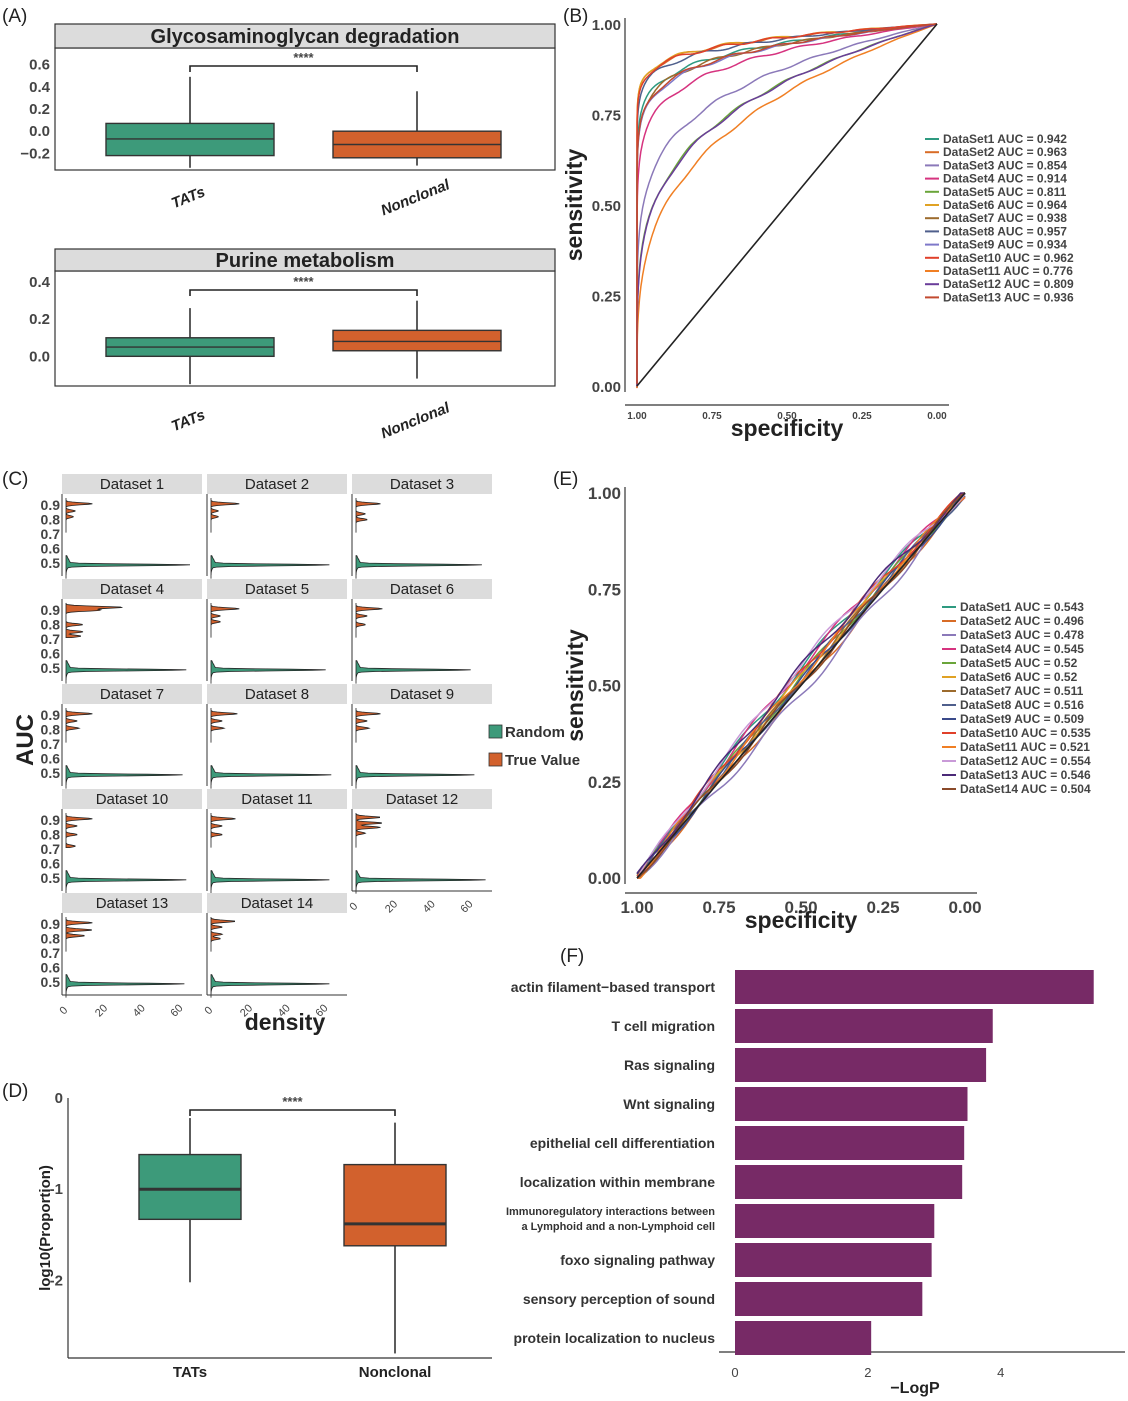 This screenshot has height=1401, width=1128. I want to click on legend-entry: DataSet4 AUC = 0.545, so click(1022, 649).